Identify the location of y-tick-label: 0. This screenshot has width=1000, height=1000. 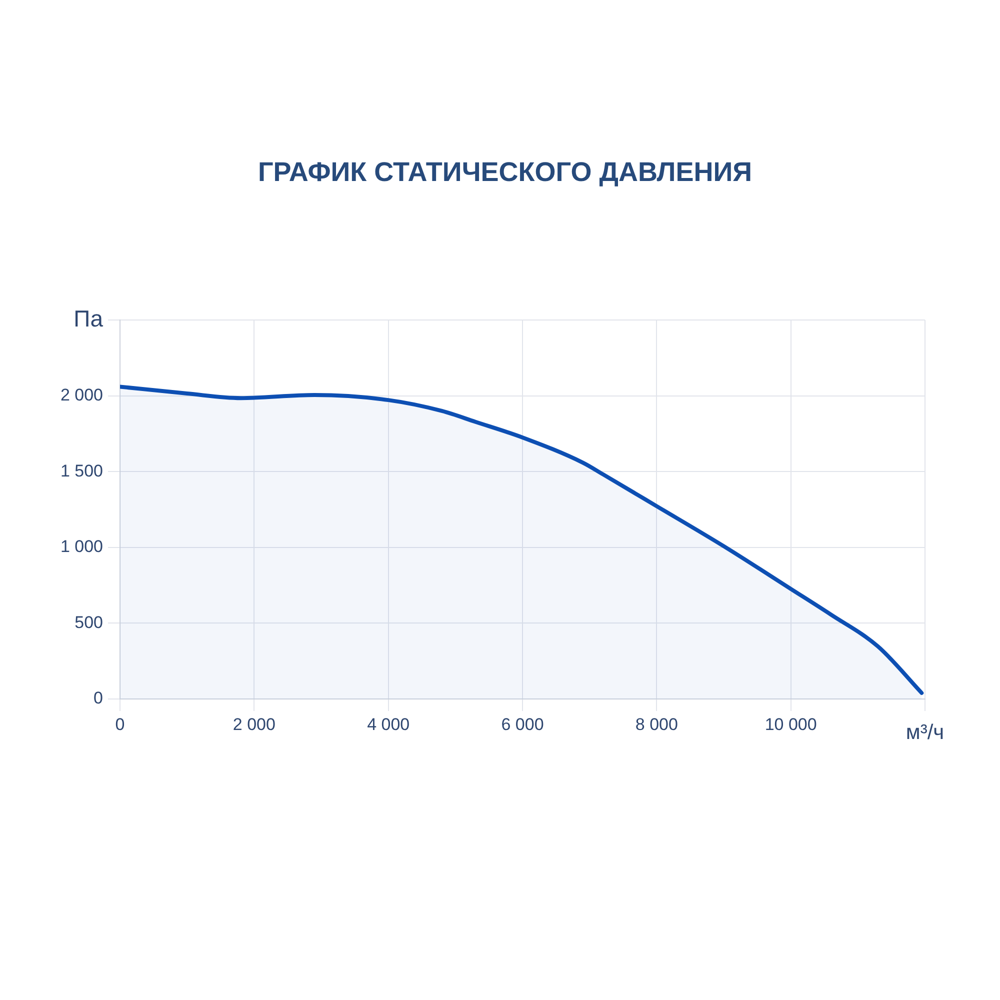
(98, 698).